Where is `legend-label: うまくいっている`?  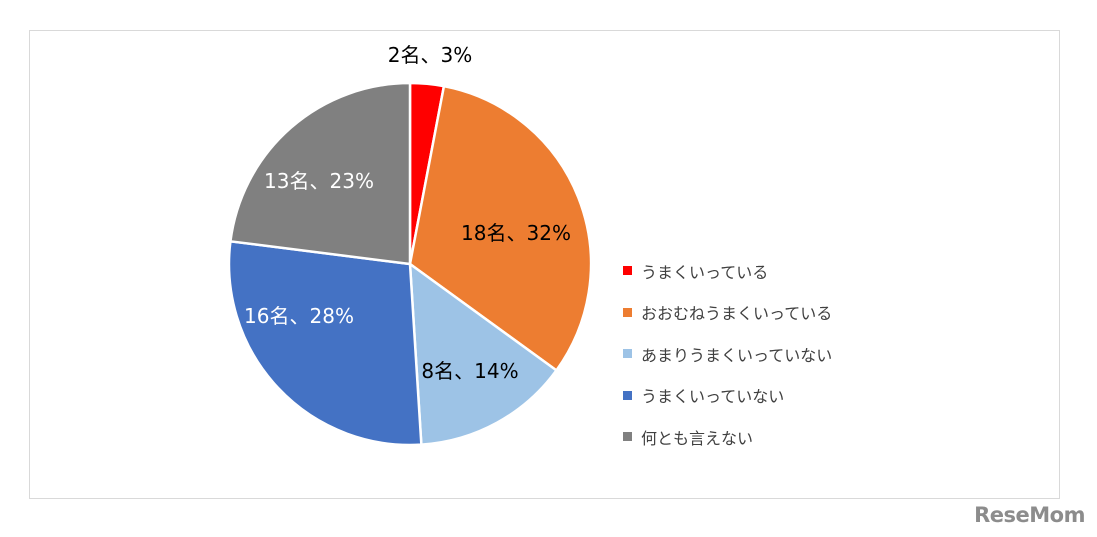
legend-label: うまくいっている is located at coordinates (705, 272).